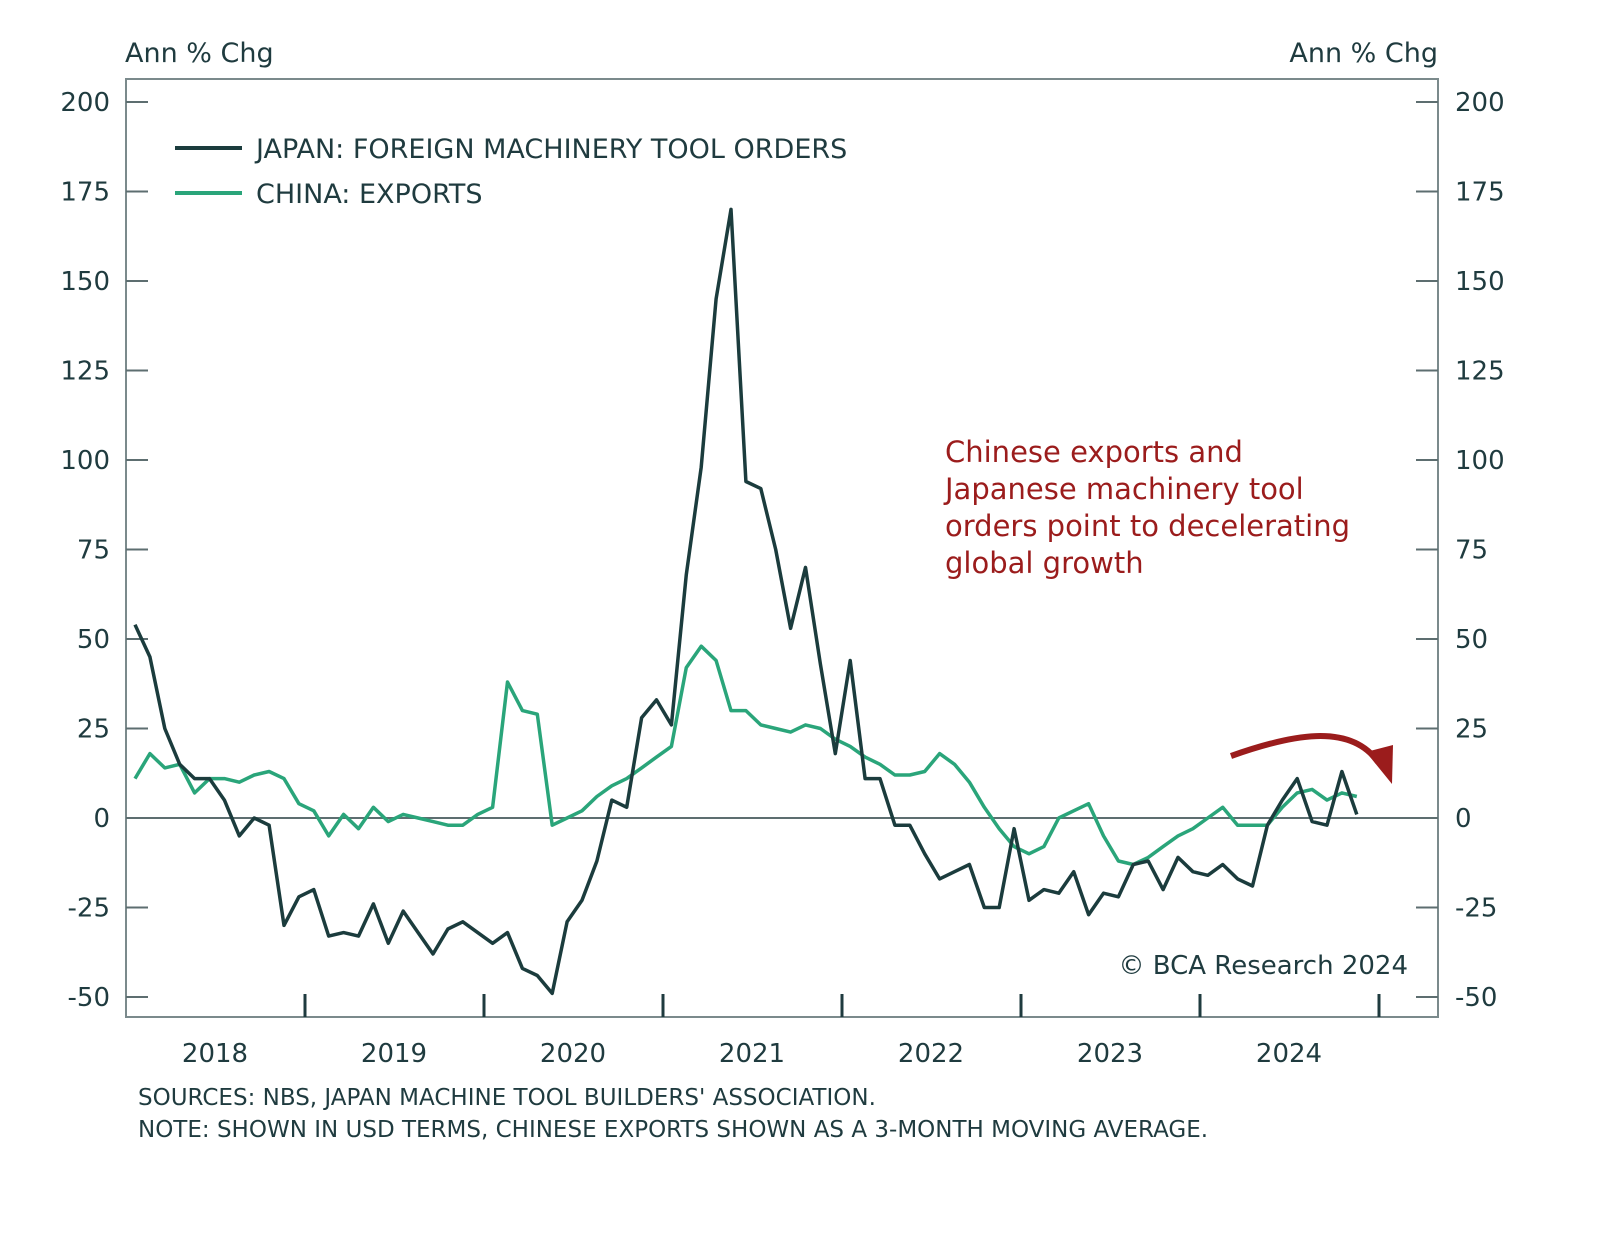 The image size is (1600, 1243). What do you see at coordinates (85, 193) in the screenshot?
I see `y-tick-label-left: 175` at bounding box center [85, 193].